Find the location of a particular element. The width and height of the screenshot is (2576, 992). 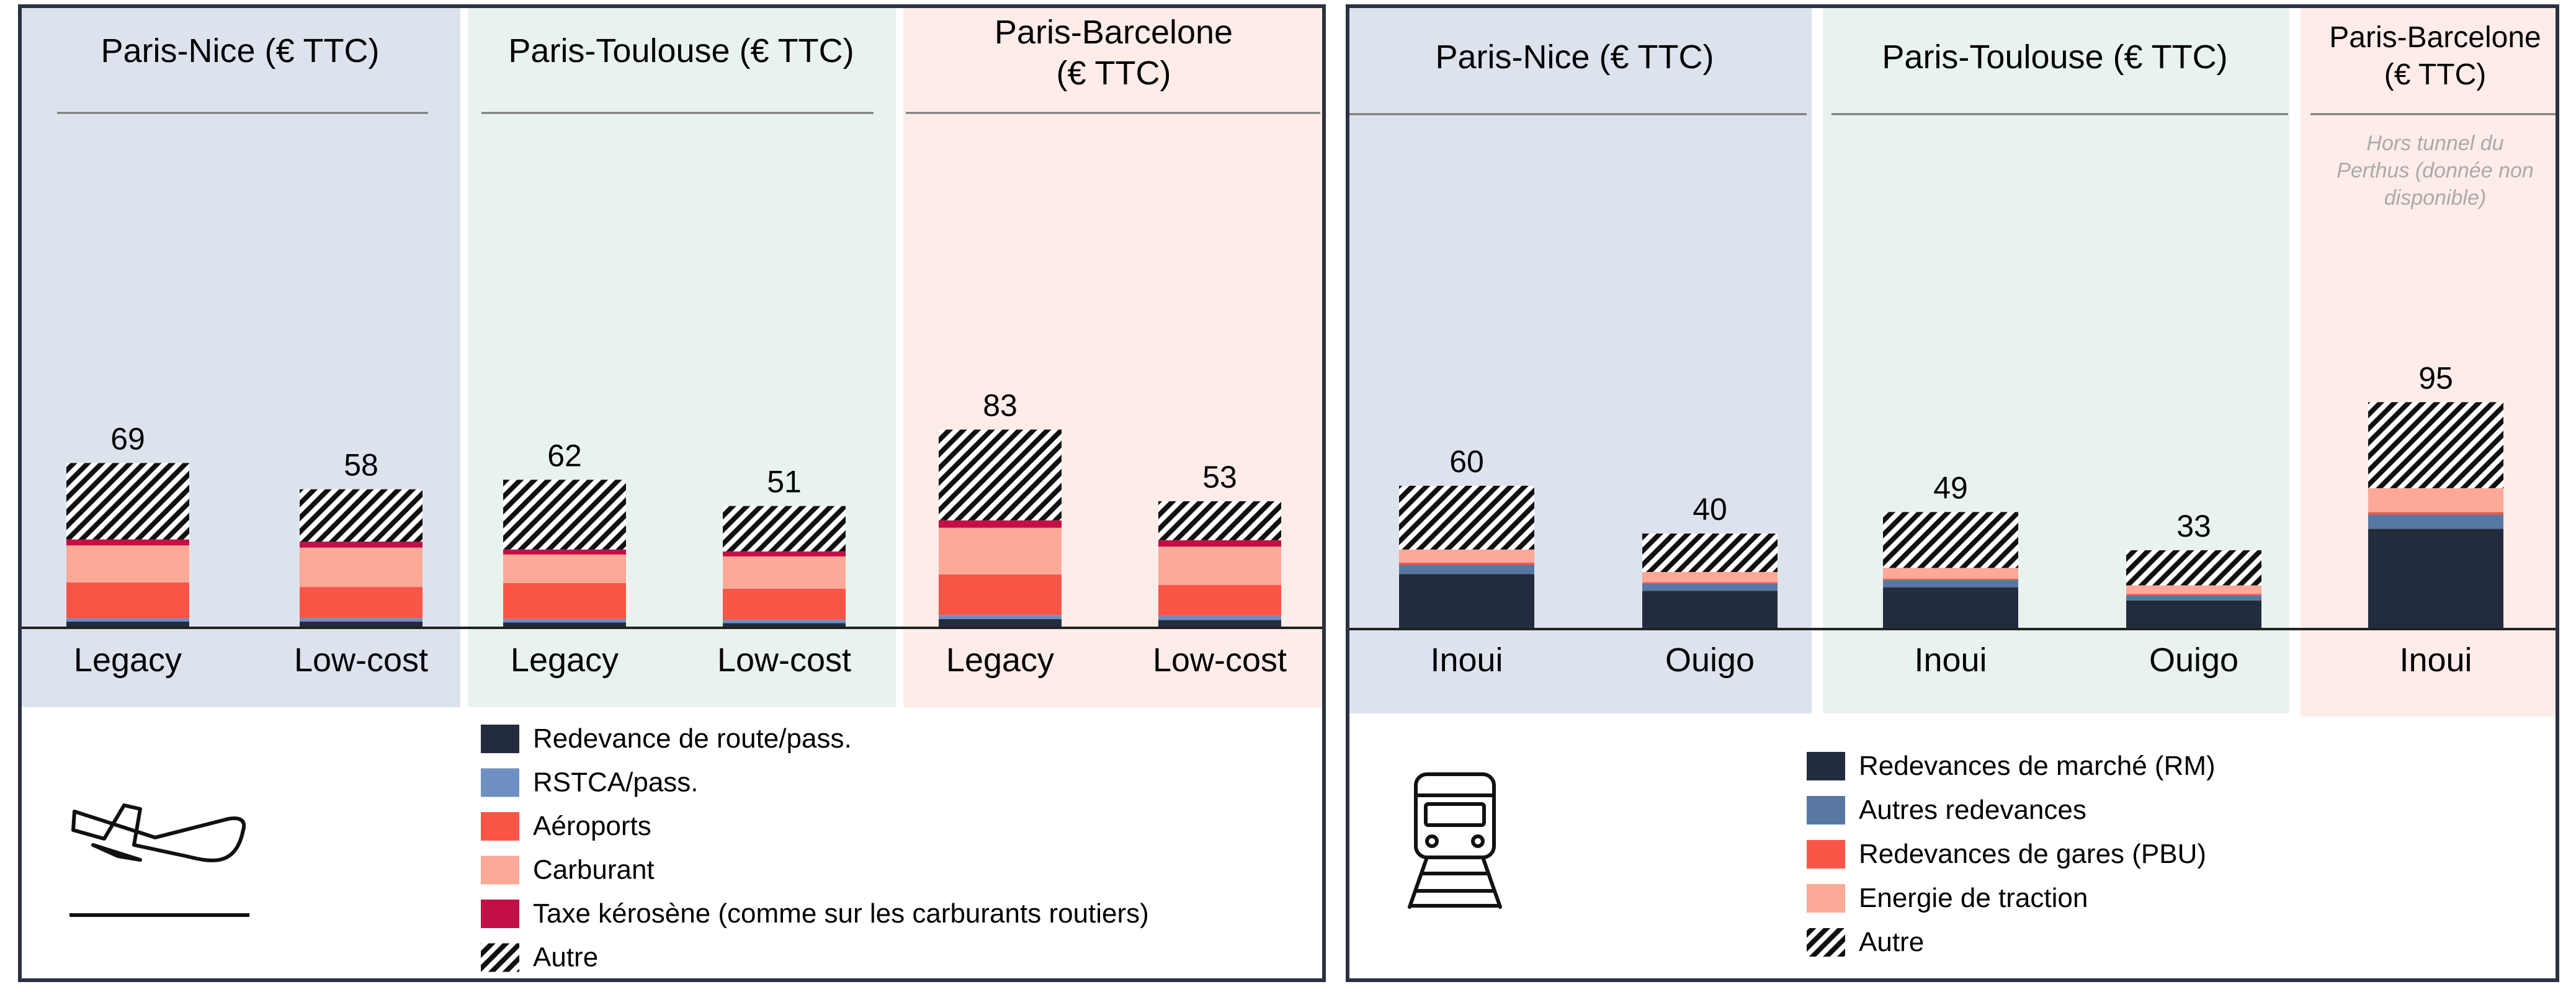

total-label-3: 62 is located at coordinates (564, 456).